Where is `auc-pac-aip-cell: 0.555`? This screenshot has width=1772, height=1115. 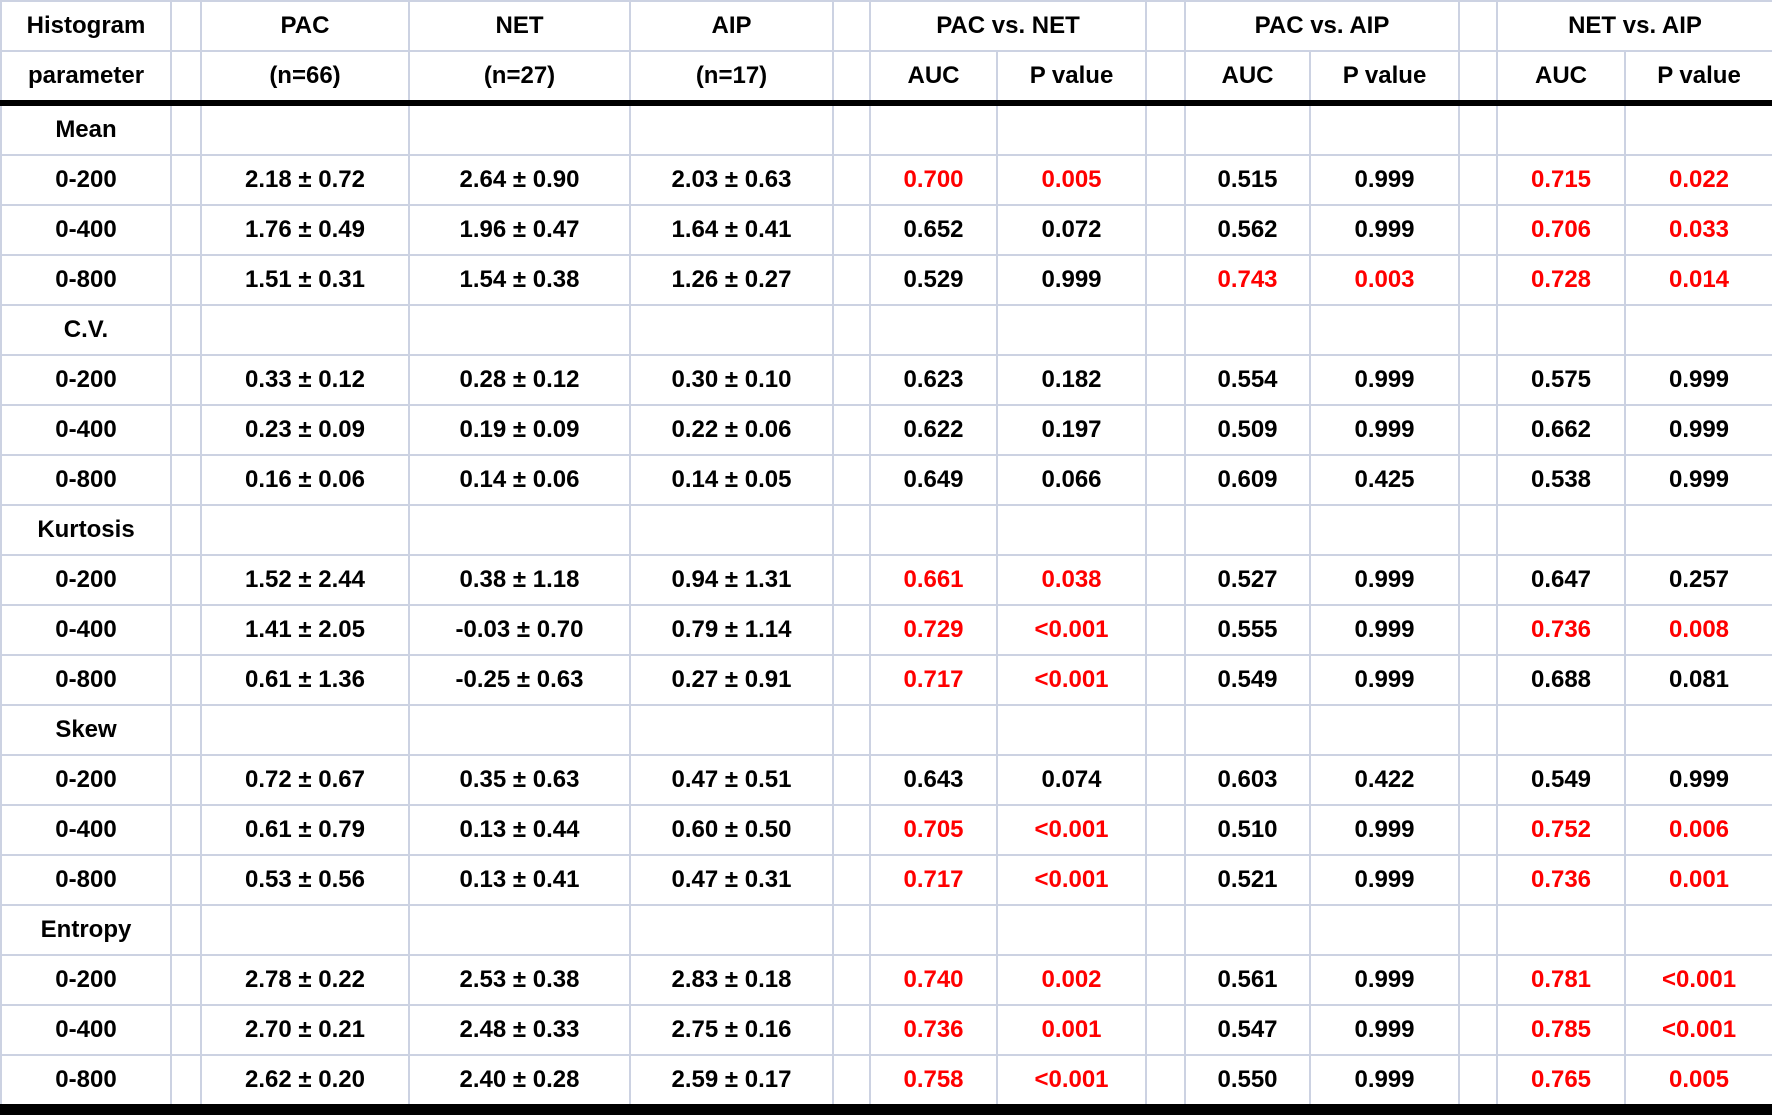
auc-pac-aip-cell: 0.555 is located at coordinates (1247, 630).